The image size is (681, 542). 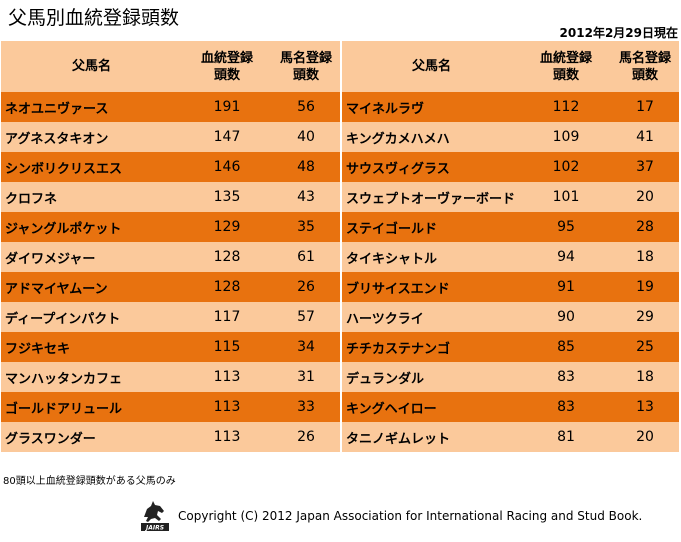 I want to click on named-count-cell: 34, so click(x=306, y=347).